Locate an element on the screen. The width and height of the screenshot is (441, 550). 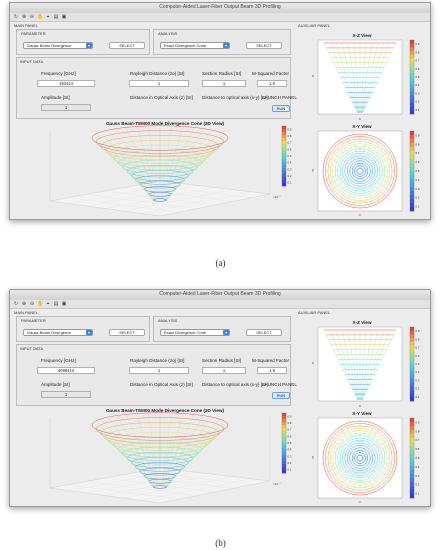
analysis-panel: ANALYSIS Exact Divergence Cone ▾ SELECT is located at coordinates (222, 329).